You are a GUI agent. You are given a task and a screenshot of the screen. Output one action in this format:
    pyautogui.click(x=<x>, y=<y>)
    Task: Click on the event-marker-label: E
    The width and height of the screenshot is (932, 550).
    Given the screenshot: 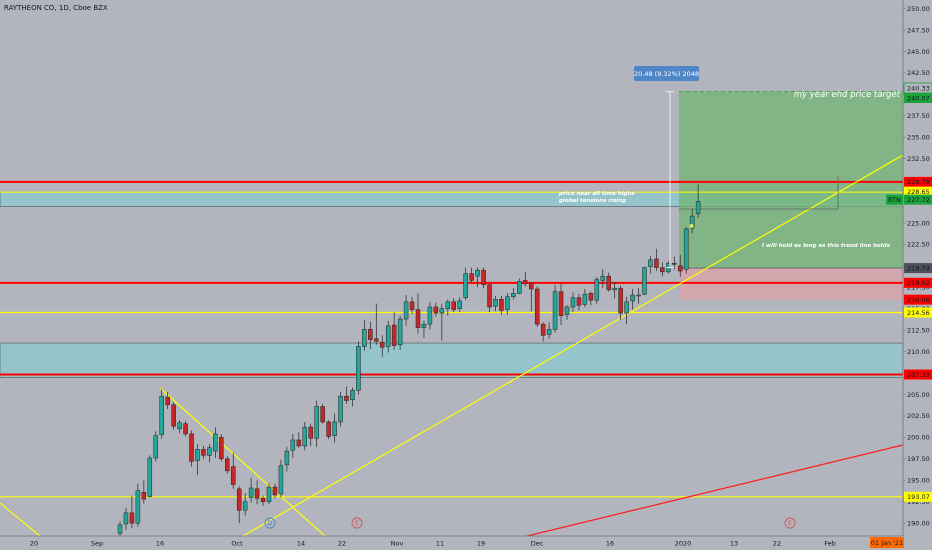 What is the action you would take?
    pyautogui.click(x=357, y=523)
    